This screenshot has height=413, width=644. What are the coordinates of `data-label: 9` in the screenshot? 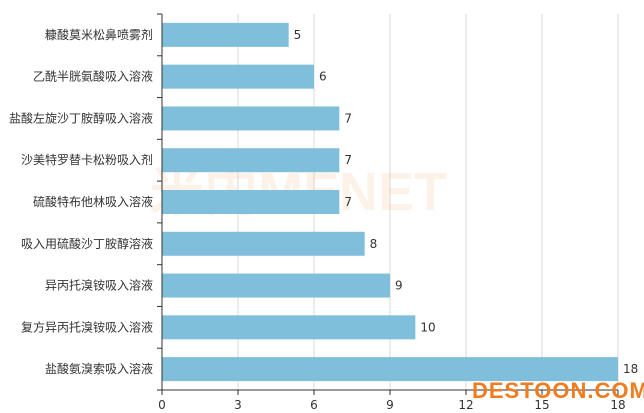 It's located at (399, 286).